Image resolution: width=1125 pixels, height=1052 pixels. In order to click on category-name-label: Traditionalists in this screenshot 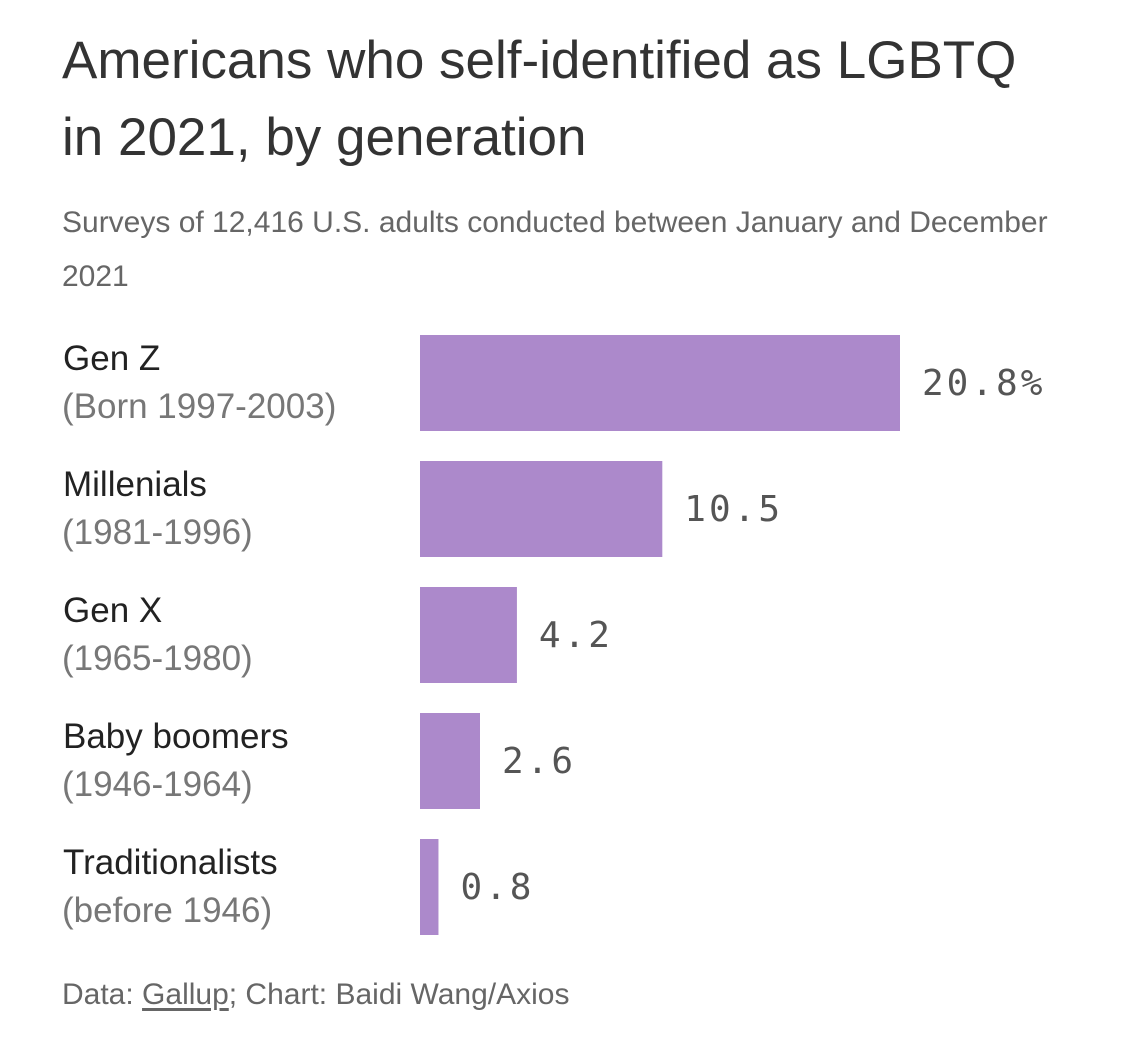, I will do `click(170, 862)`.